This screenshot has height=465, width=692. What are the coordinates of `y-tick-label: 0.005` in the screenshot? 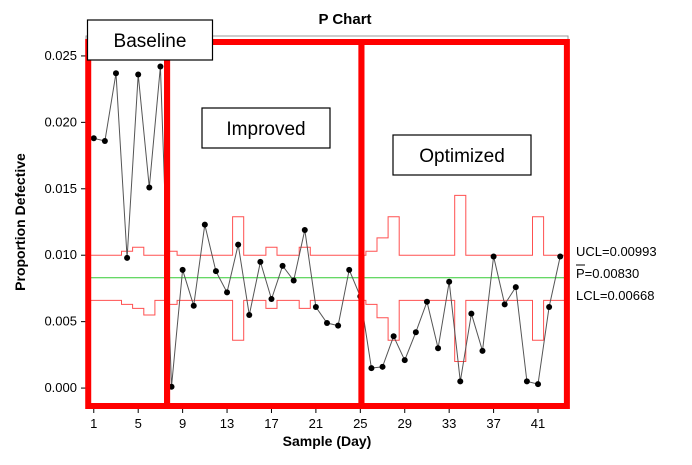 It's located at (60, 321).